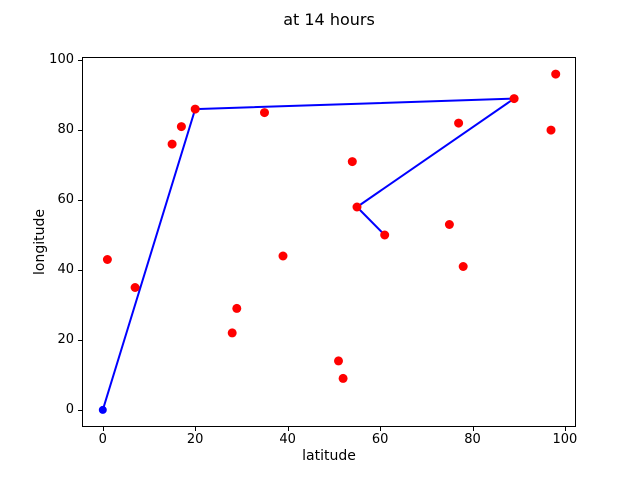 The width and height of the screenshot is (640, 480). Describe the element at coordinates (102, 409) in the screenshot. I see `route-marker` at that location.